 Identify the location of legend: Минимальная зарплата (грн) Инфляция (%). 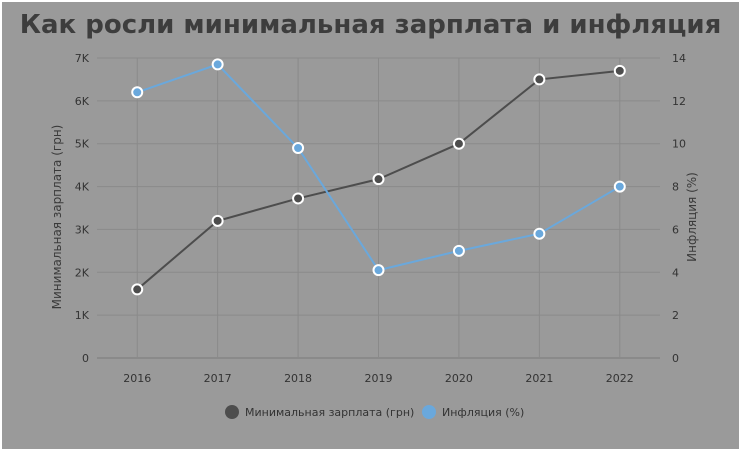
(374, 412).